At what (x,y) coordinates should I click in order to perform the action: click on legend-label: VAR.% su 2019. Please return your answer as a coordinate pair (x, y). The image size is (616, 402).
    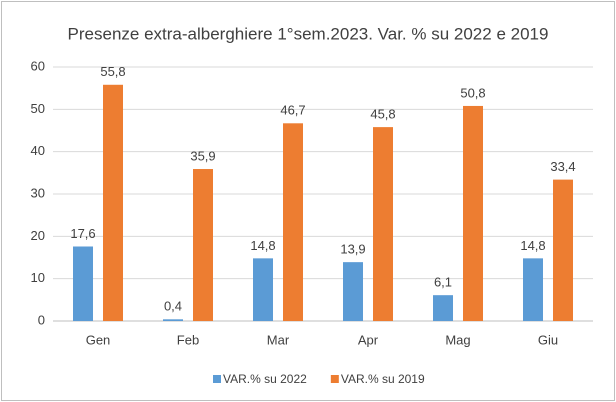
    Looking at the image, I should click on (383, 379).